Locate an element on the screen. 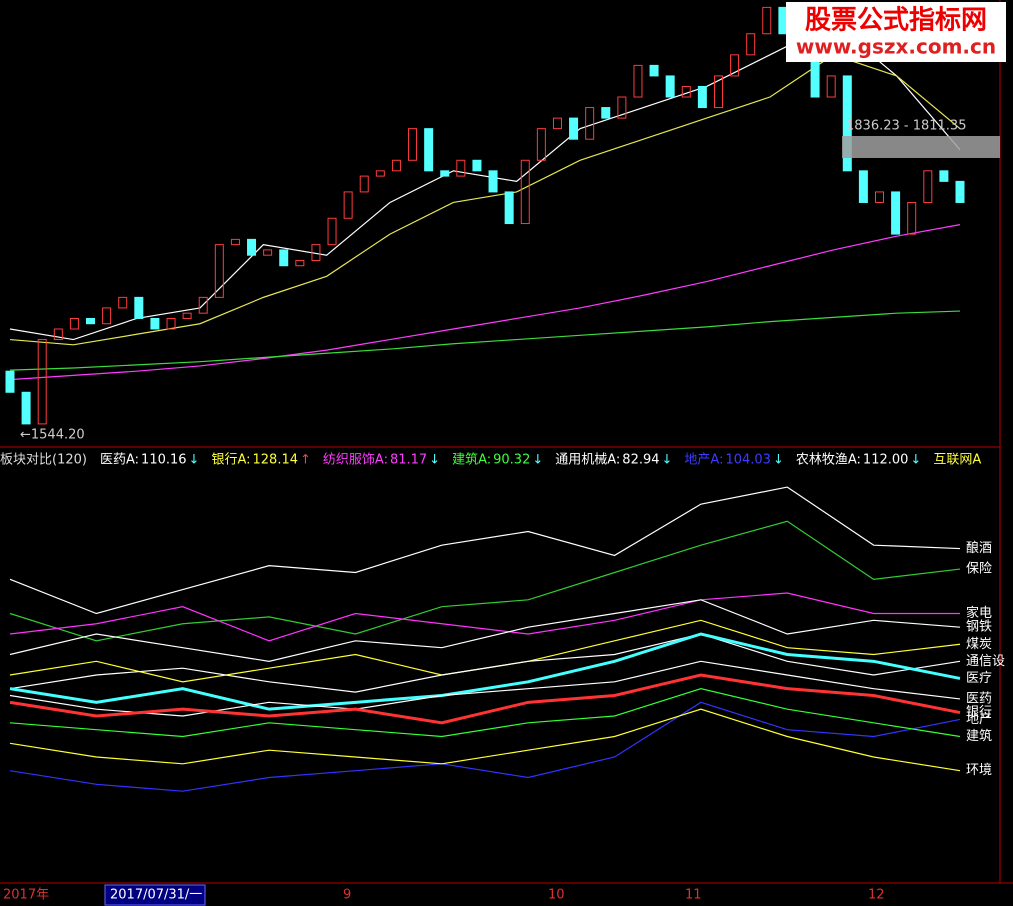 The height and width of the screenshot is (906, 1013). sector-name: 地产A: is located at coordinates (703, 460).